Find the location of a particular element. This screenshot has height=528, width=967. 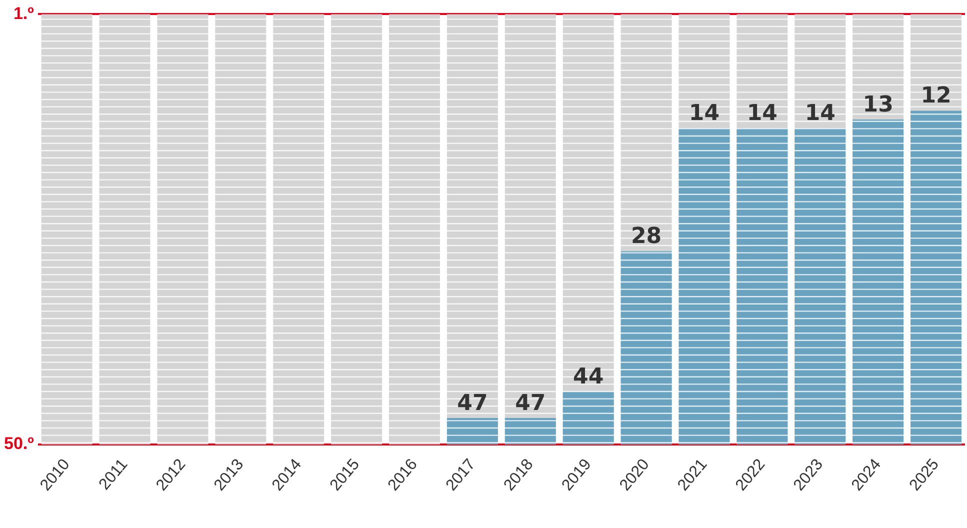

data-label: 28 is located at coordinates (646, 236).